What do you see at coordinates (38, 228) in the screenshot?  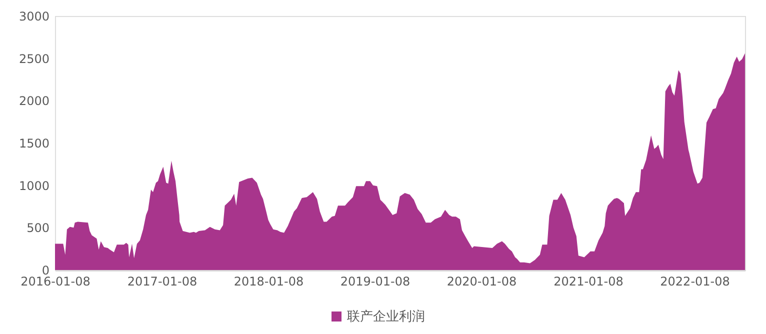 I see `y-tick-label: 500` at bounding box center [38, 228].